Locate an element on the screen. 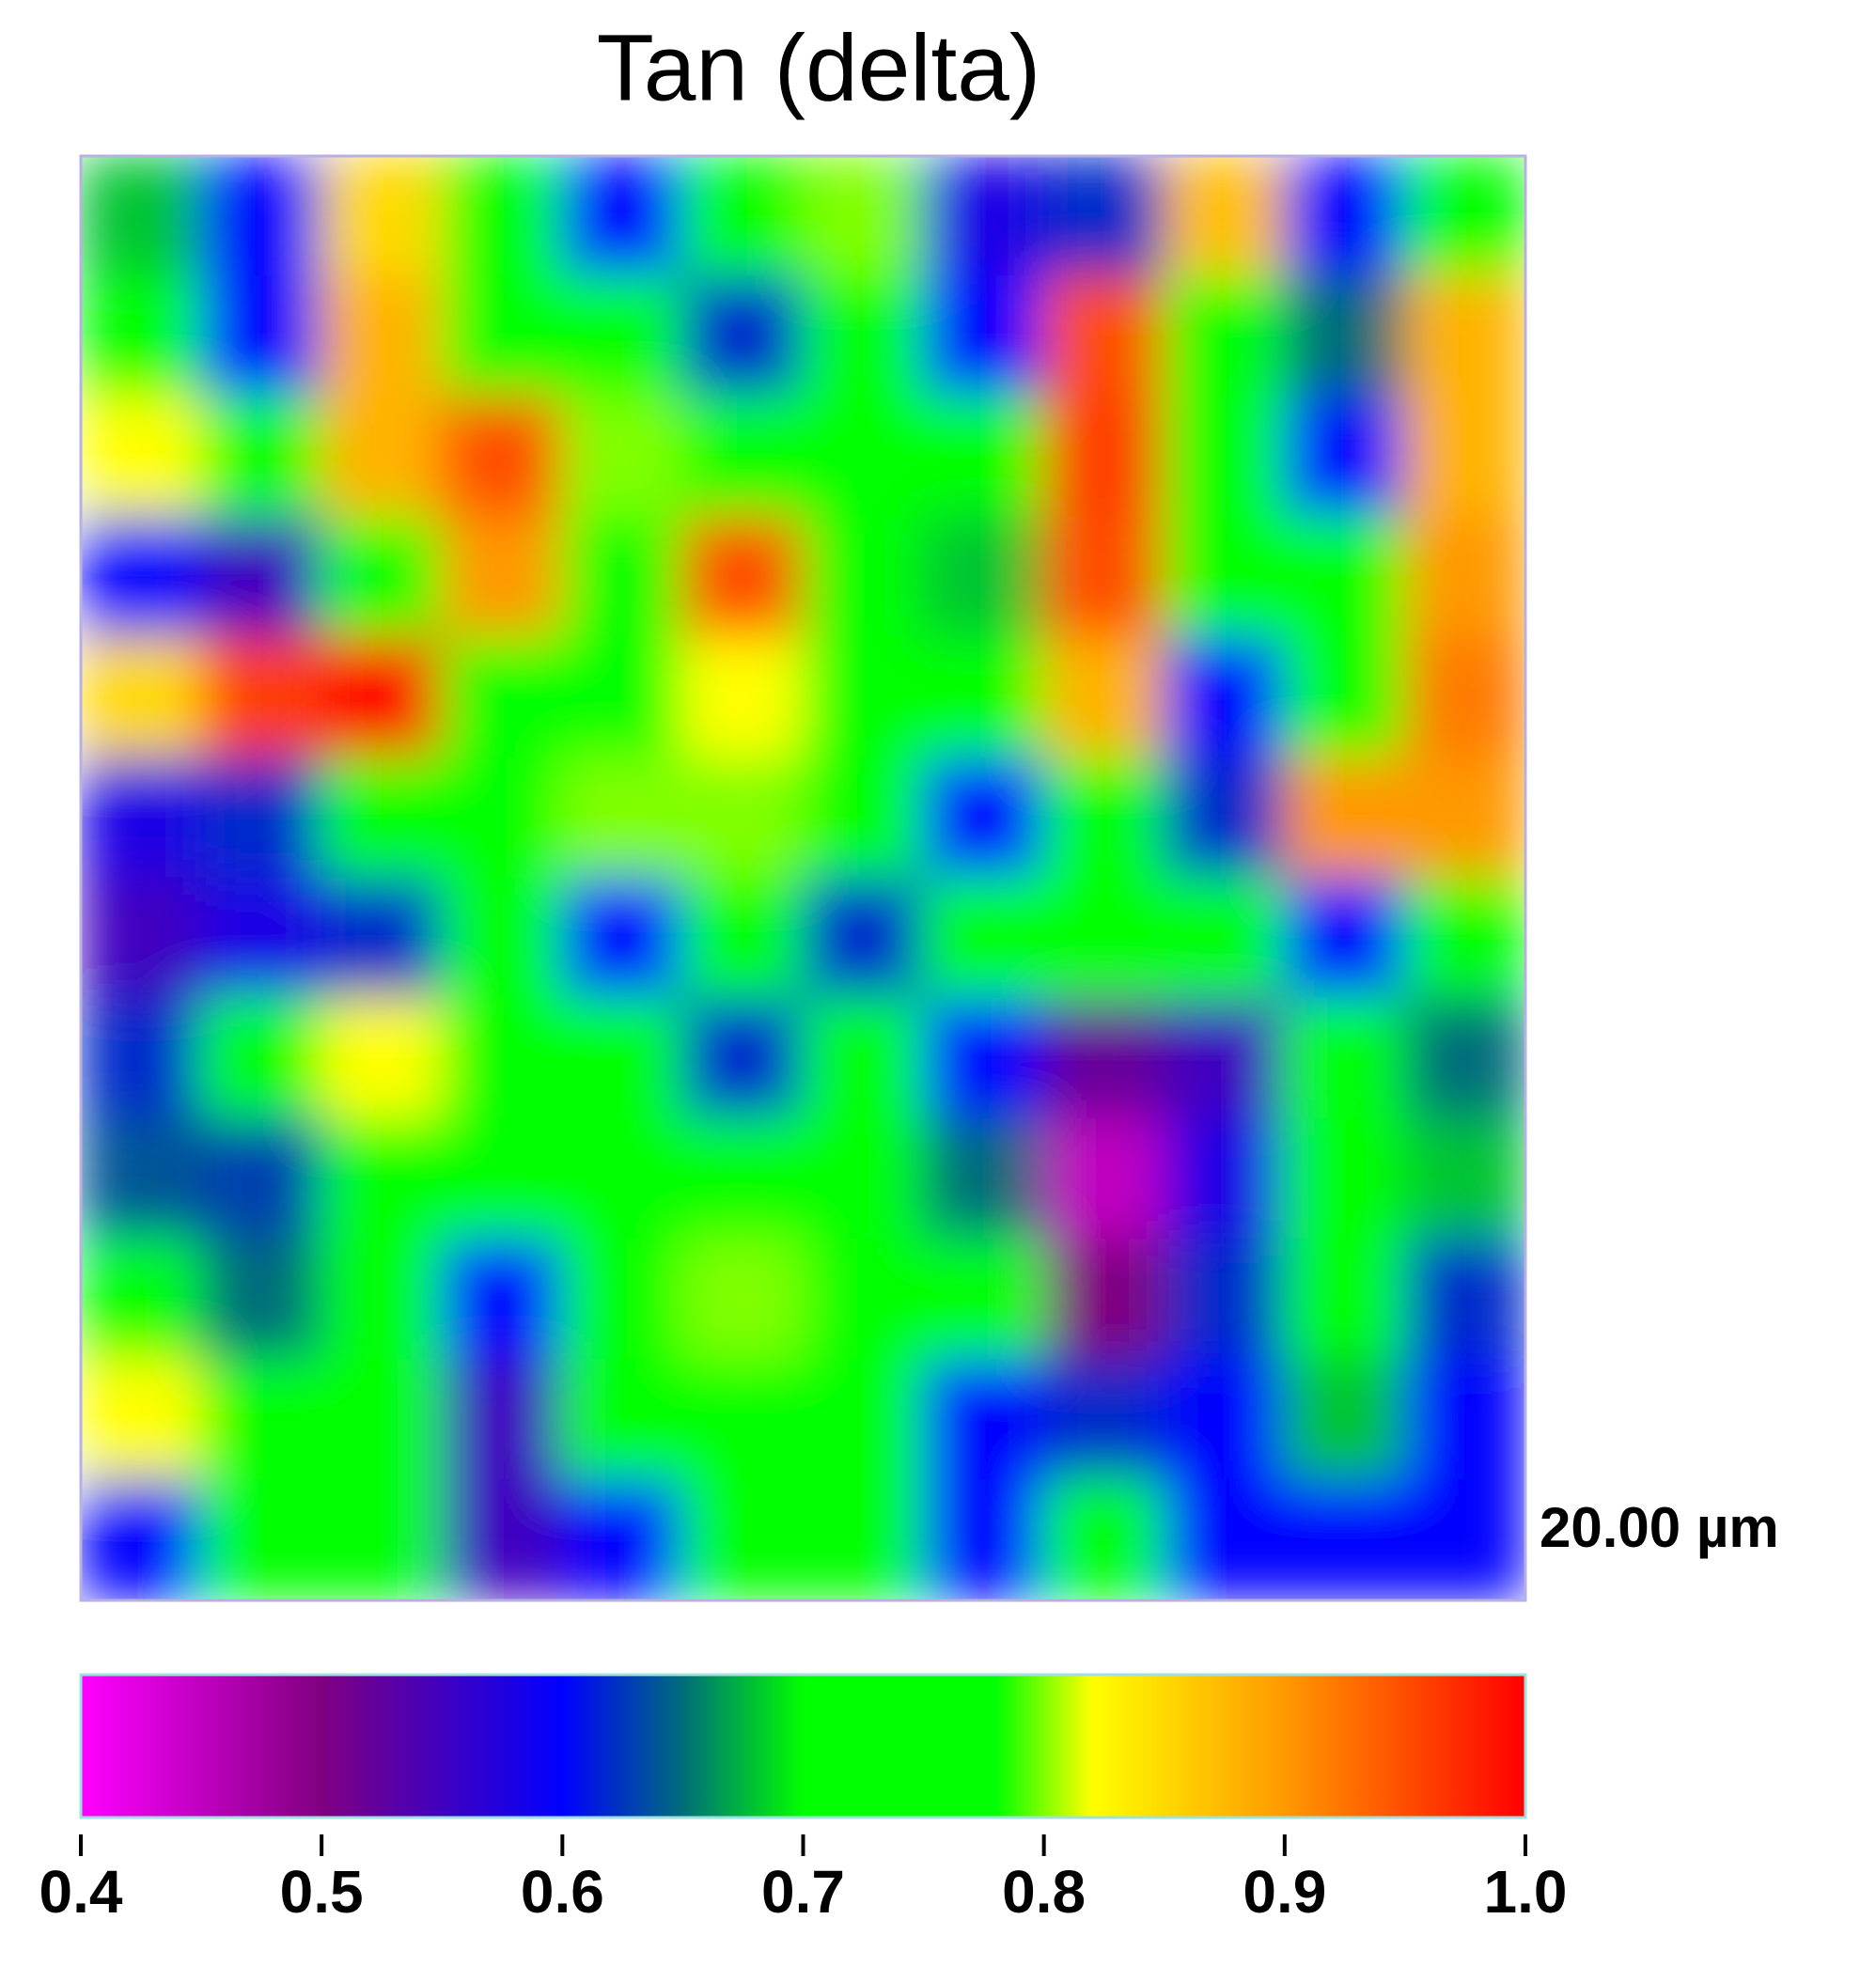  colorbar-tick-label: 0.4 is located at coordinates (81, 1892).